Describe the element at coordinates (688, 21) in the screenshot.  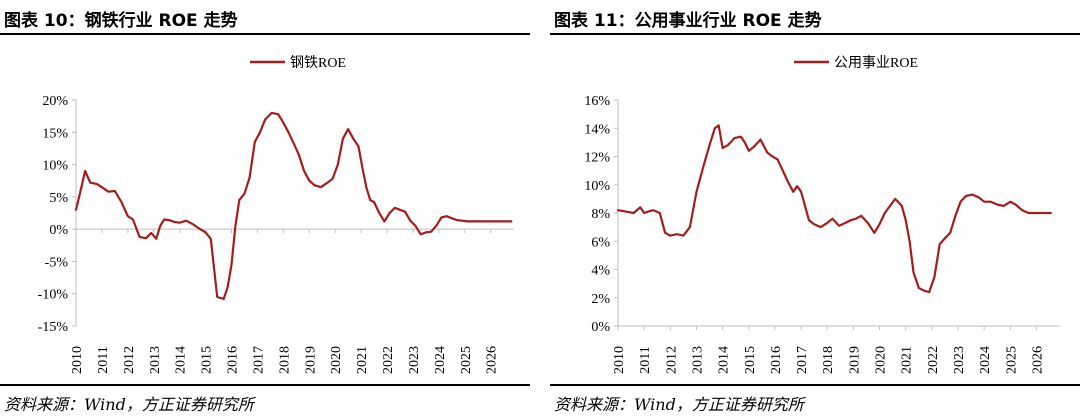
I see `chart-title: 图表 11：公用事业行业 ROE 走势` at that location.